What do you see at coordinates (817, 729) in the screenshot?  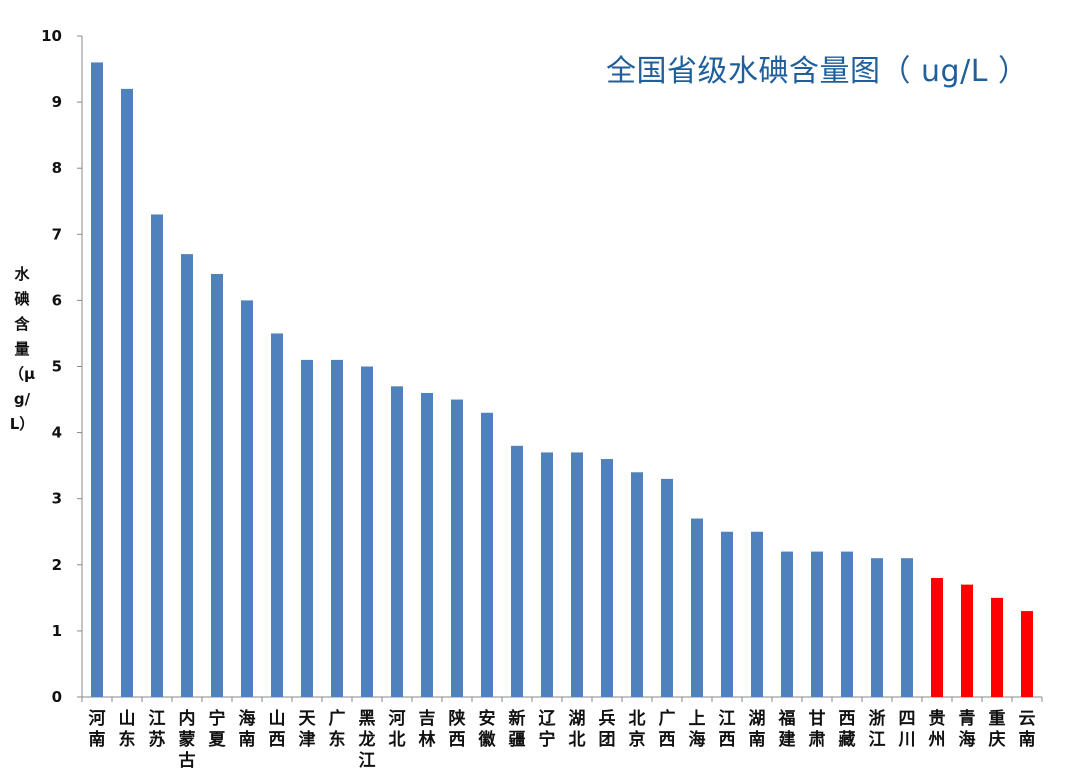 I see `x-category-label: 甘肃` at bounding box center [817, 729].